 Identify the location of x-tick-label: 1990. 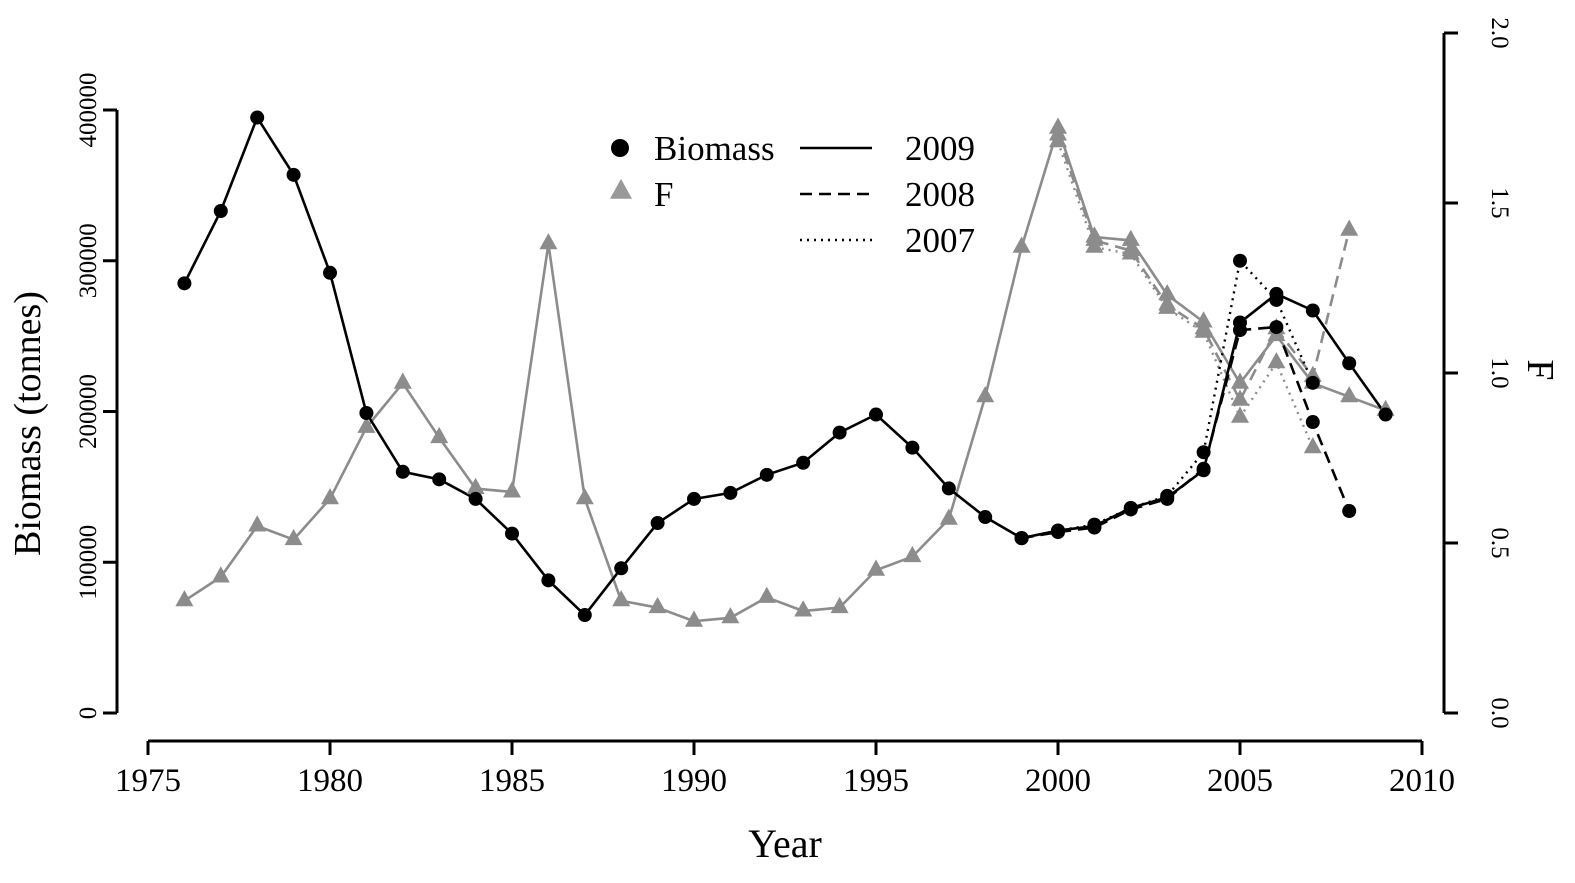
(694, 781).